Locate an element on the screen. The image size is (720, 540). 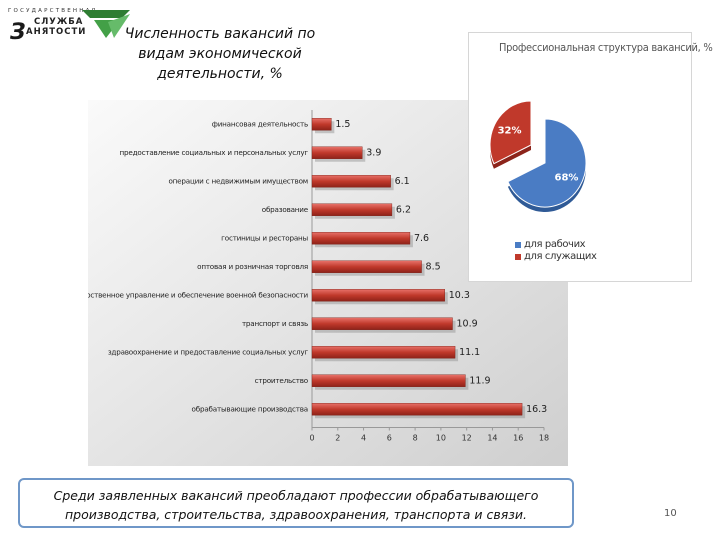
x-tick-label: 18 is located at coordinates (544, 438).